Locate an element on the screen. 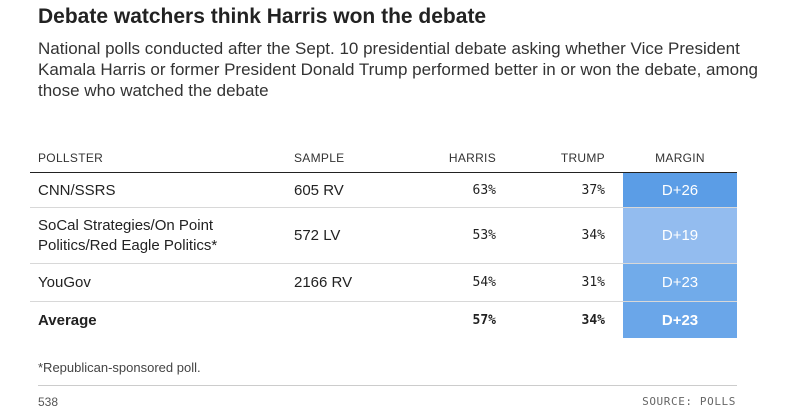 The image size is (800, 417). pollster-cell: CNN/SSRS is located at coordinates (161, 190).